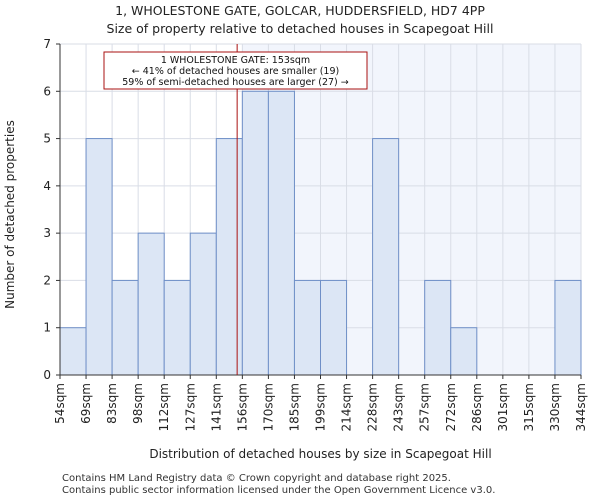  I want to click on x-tick-label: 156sqm, so click(242, 407).